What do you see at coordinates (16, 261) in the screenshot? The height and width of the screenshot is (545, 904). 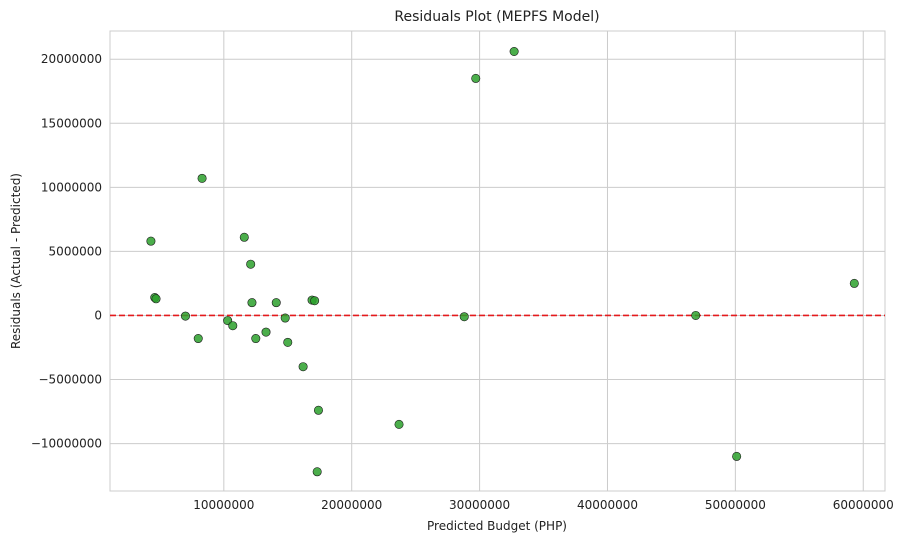 I see `y-axis-label: Residuals (Actual - Predicted)` at bounding box center [16, 261].